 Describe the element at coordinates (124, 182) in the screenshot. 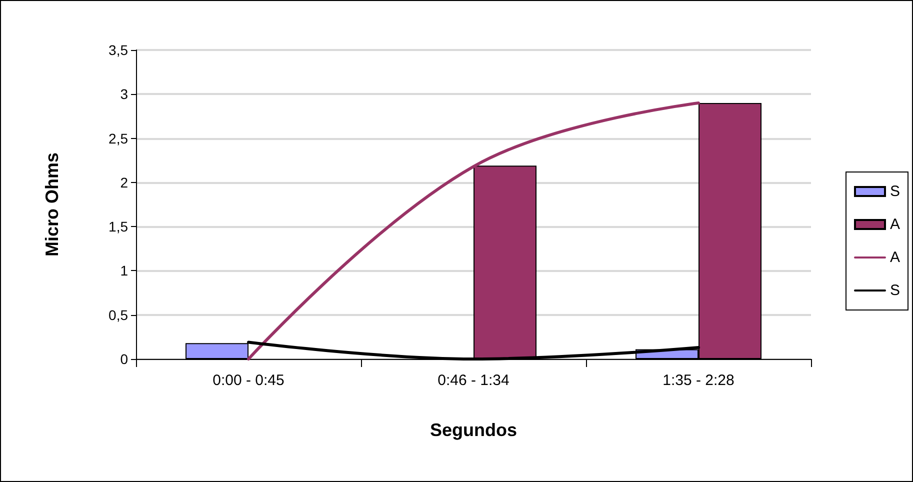

I see `y-tick-label: 2` at that location.